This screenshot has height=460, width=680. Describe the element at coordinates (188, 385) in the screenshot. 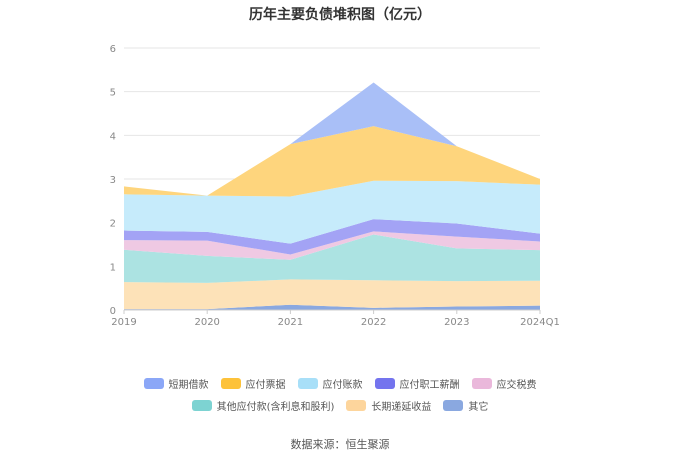

I see `legend-label: 短期借款` at that location.